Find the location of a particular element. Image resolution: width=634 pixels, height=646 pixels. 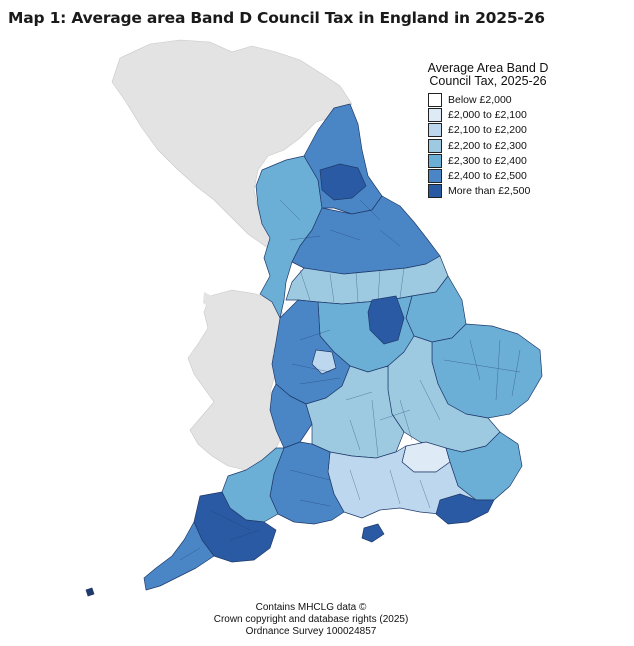

legend-item: £2,000 to £2,100 is located at coordinates (498, 114).